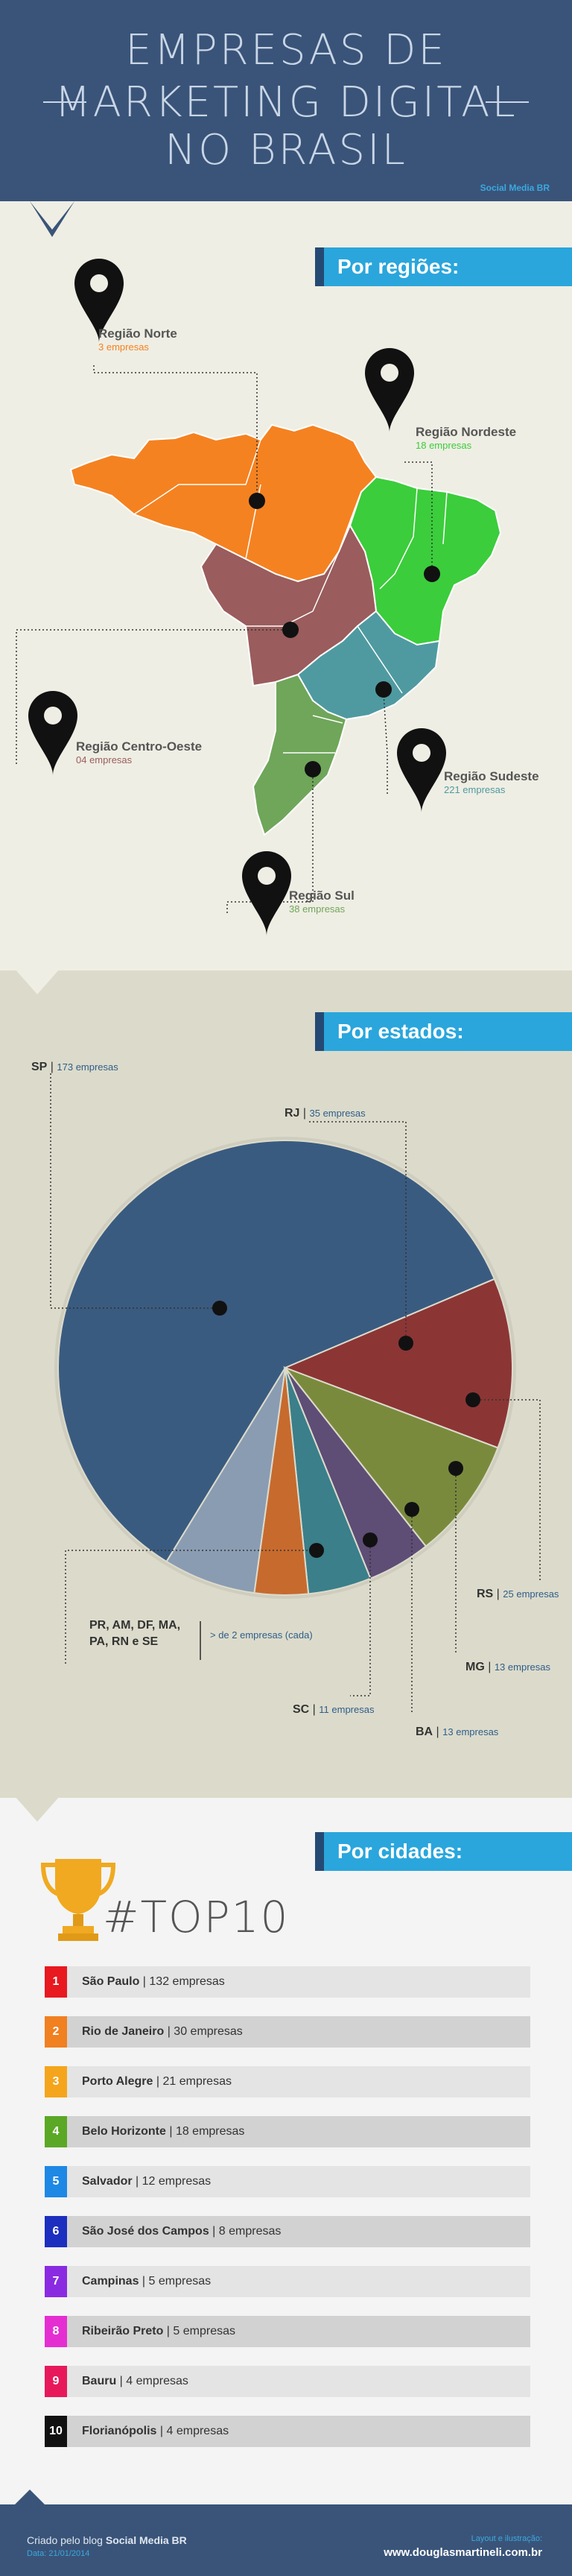 The height and width of the screenshot is (2576, 572). Describe the element at coordinates (210, 2131) in the screenshot. I see `city-count: 18 empresas` at that location.